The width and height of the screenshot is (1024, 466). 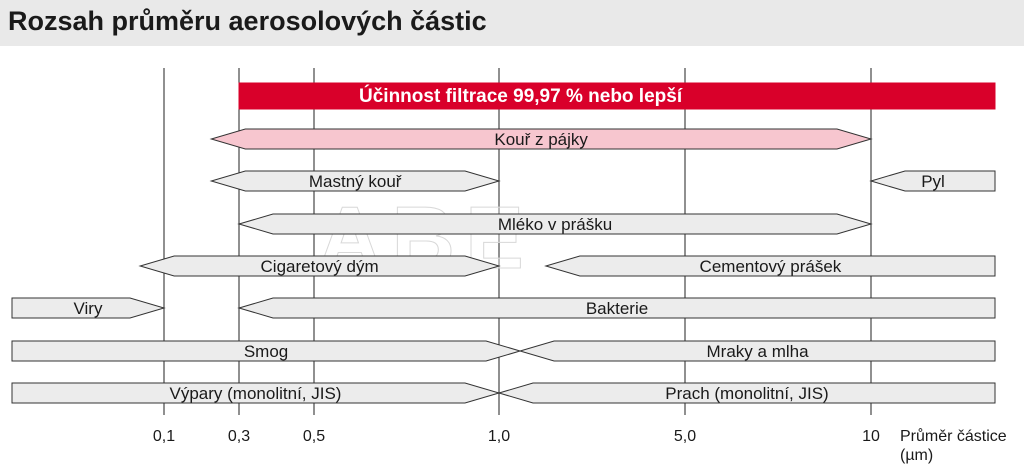 I want to click on bar-label-2: Mastný kouř, so click(x=355, y=181).